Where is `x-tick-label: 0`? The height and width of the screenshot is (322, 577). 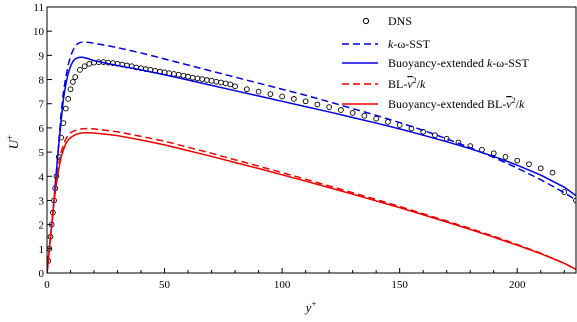
x-tick-label: 0 is located at coordinates (47, 285).